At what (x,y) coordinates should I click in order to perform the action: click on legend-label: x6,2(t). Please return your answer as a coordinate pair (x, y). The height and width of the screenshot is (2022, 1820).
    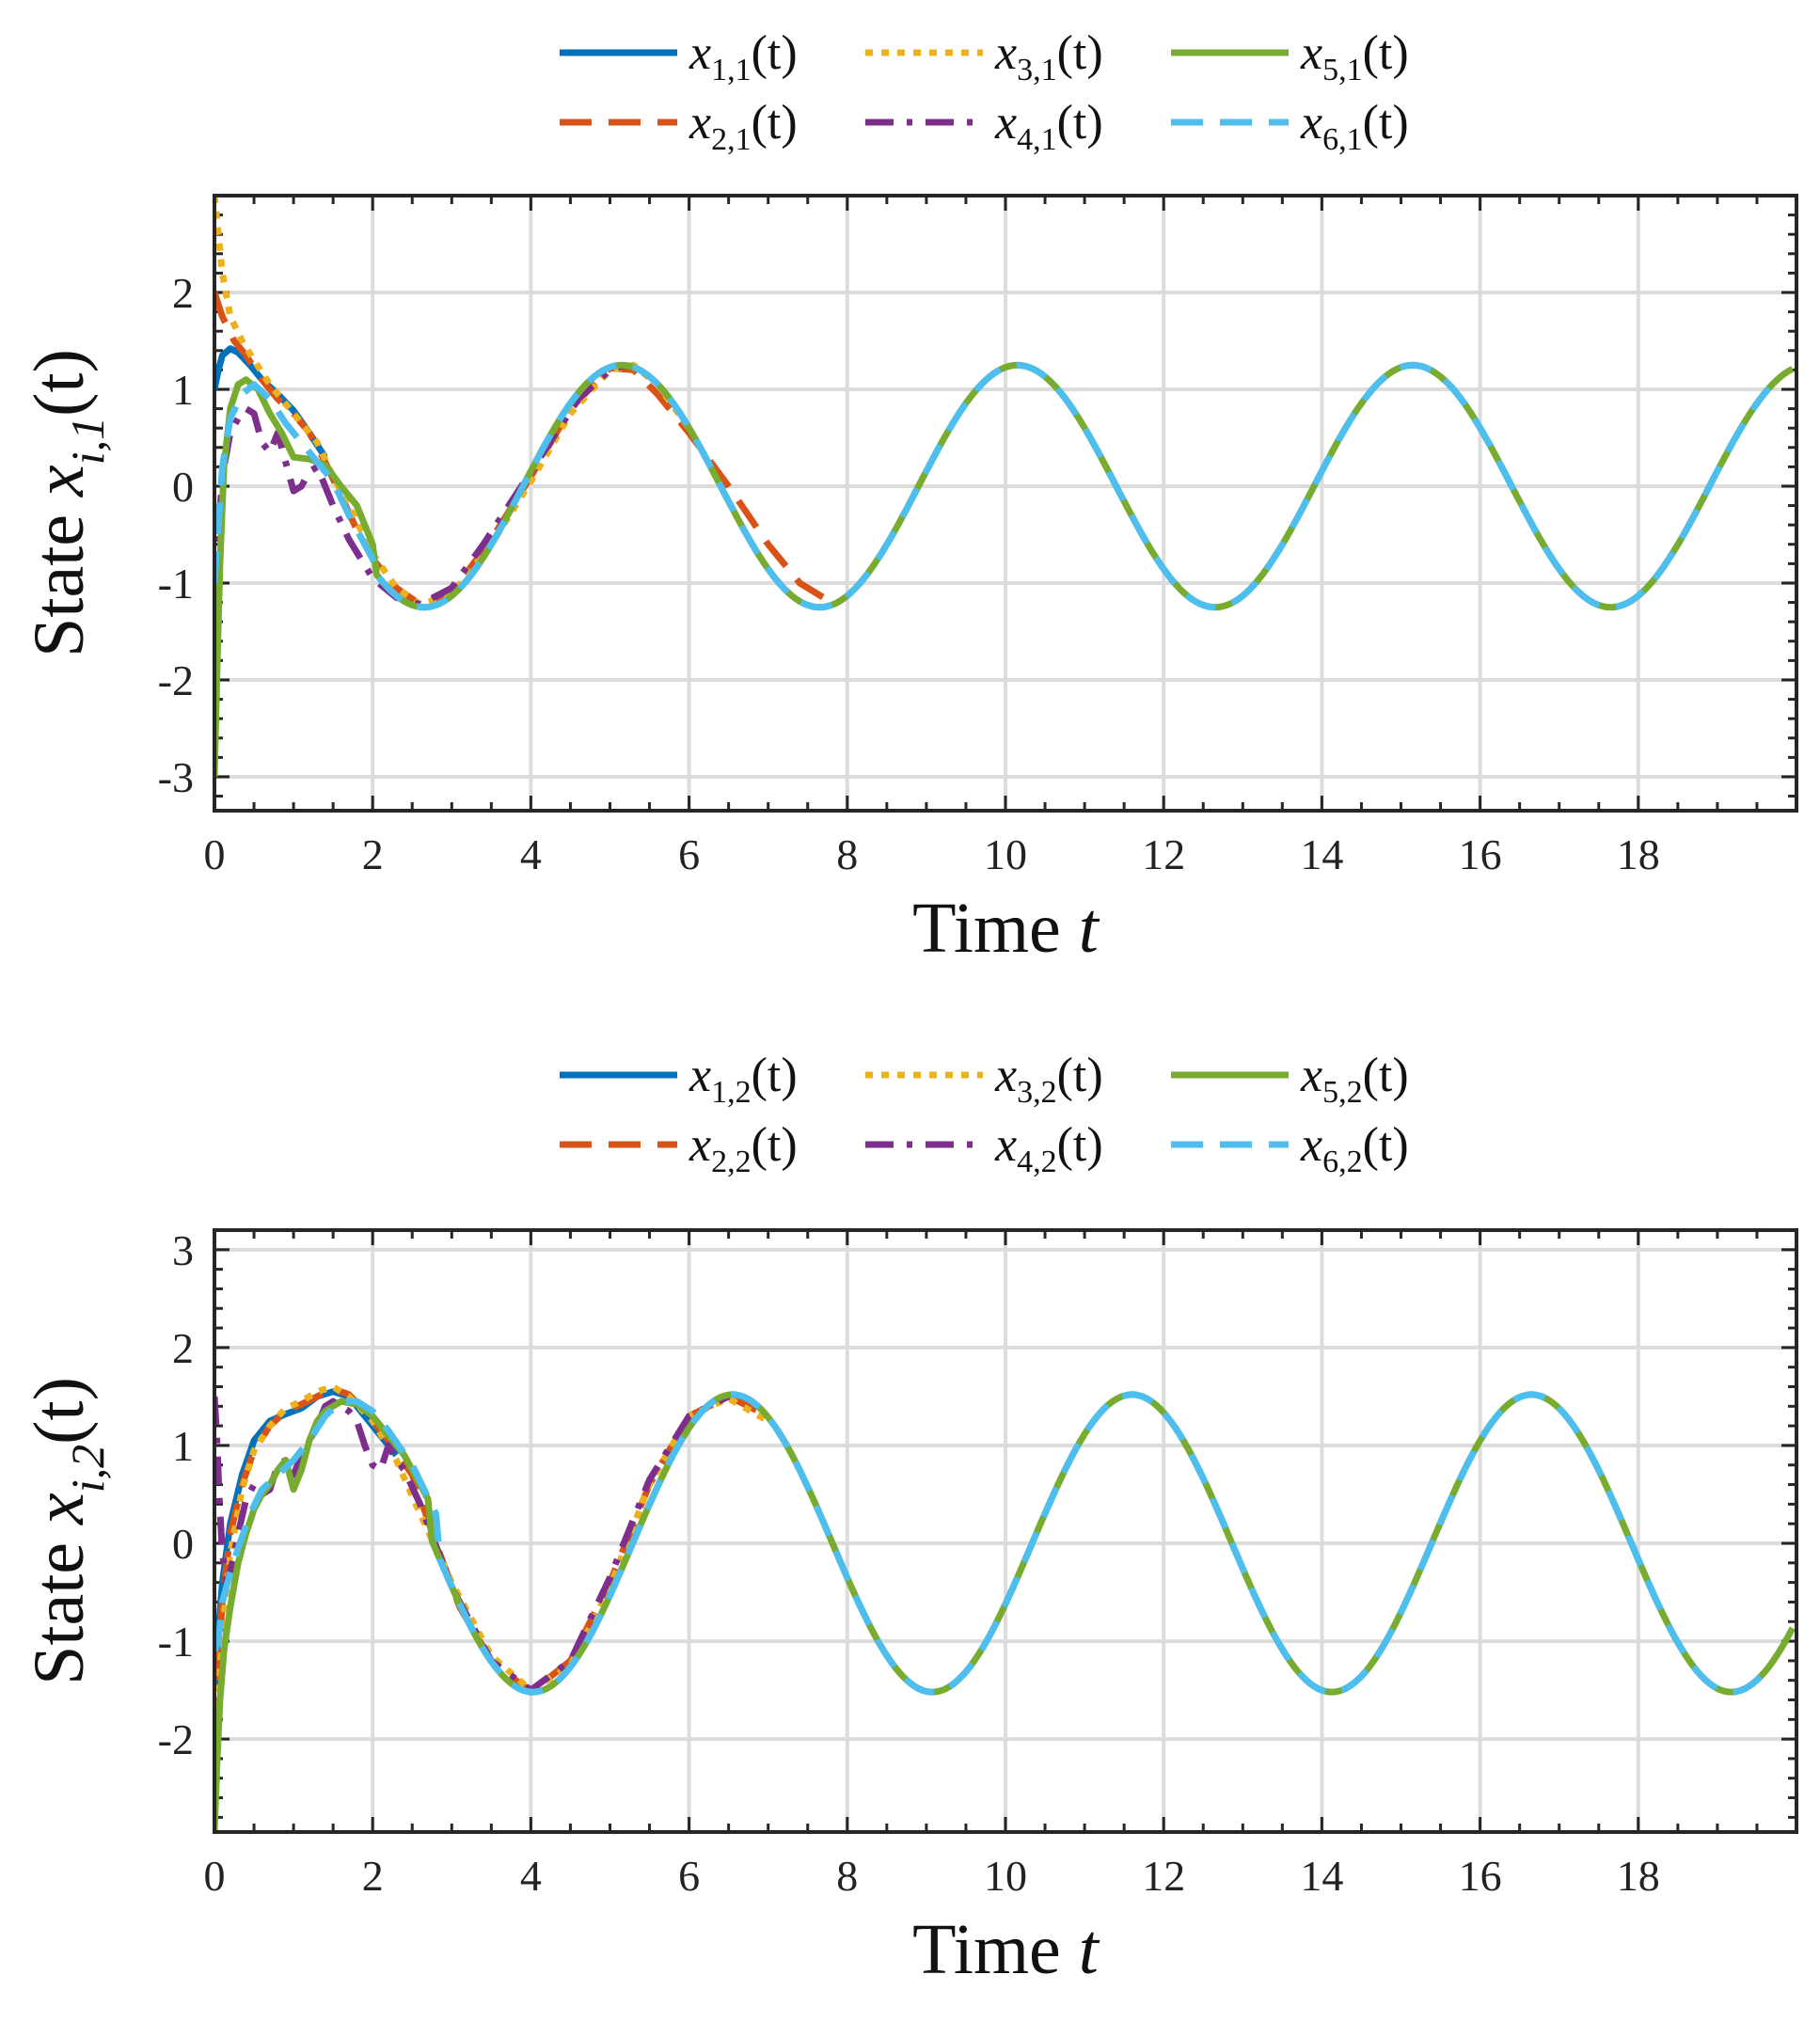
    Looking at the image, I should click on (1354, 1149).